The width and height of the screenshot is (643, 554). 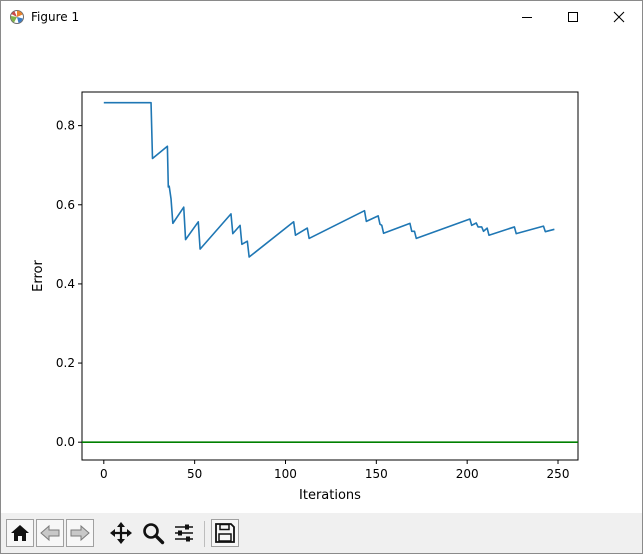 I want to click on maximize-button, so click(x=573, y=17).